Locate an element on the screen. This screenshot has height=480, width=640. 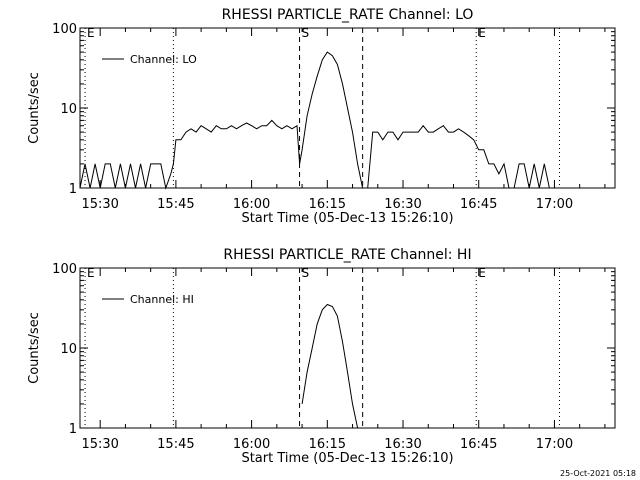
legend-label: Channel: HI is located at coordinates (162, 299).